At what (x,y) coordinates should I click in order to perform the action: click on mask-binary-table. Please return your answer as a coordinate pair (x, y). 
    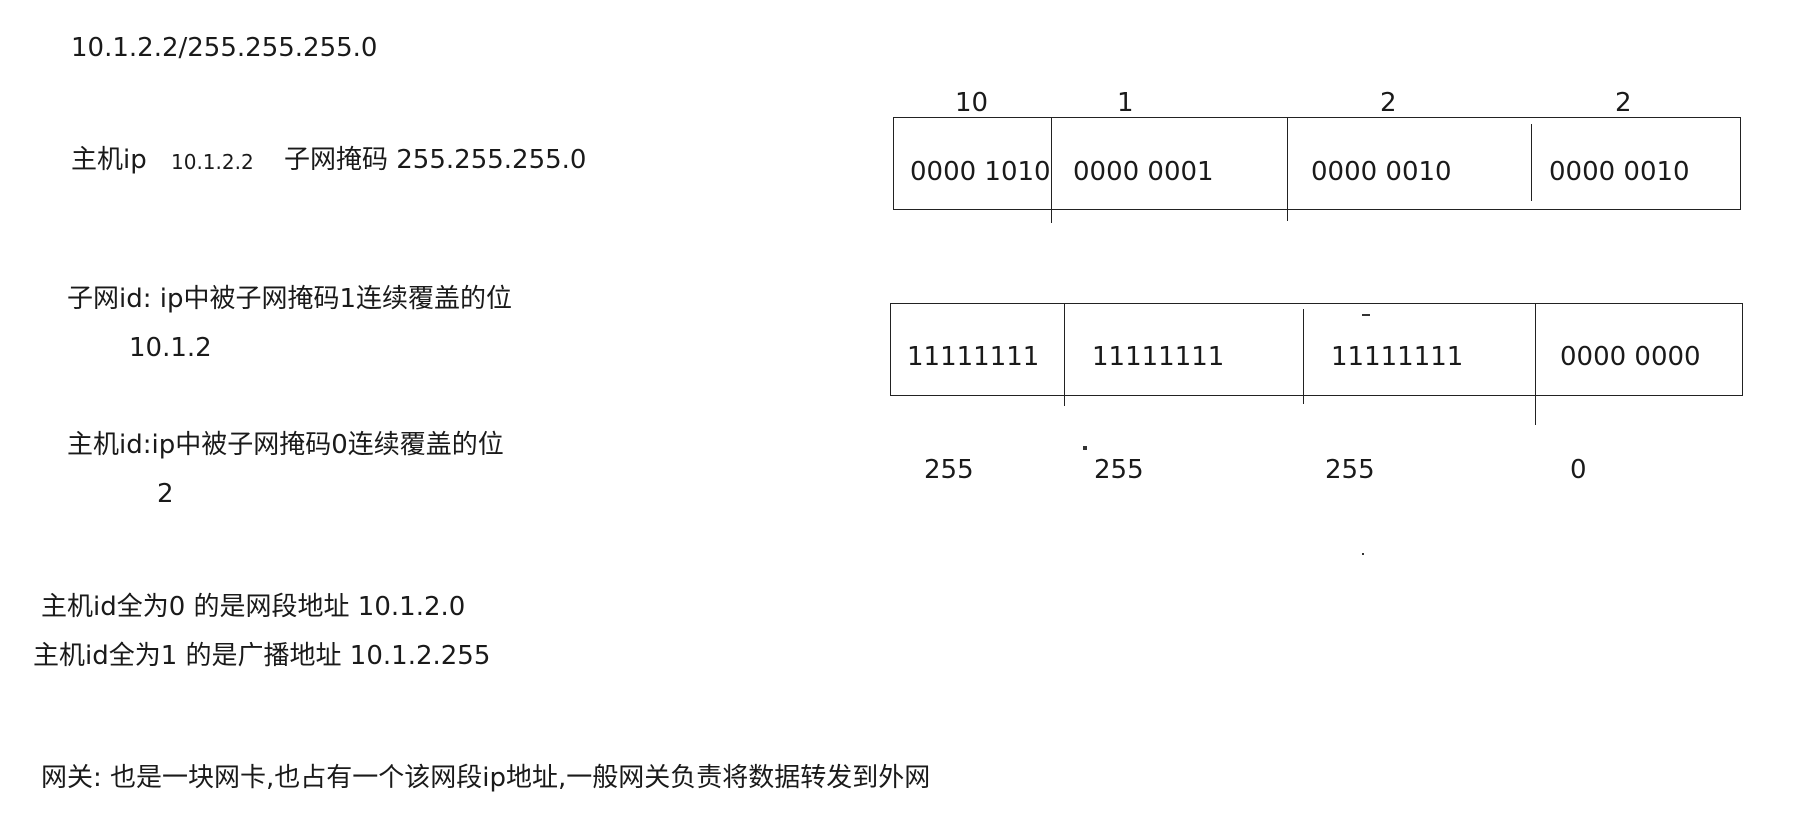
    Looking at the image, I should click on (1316, 349).